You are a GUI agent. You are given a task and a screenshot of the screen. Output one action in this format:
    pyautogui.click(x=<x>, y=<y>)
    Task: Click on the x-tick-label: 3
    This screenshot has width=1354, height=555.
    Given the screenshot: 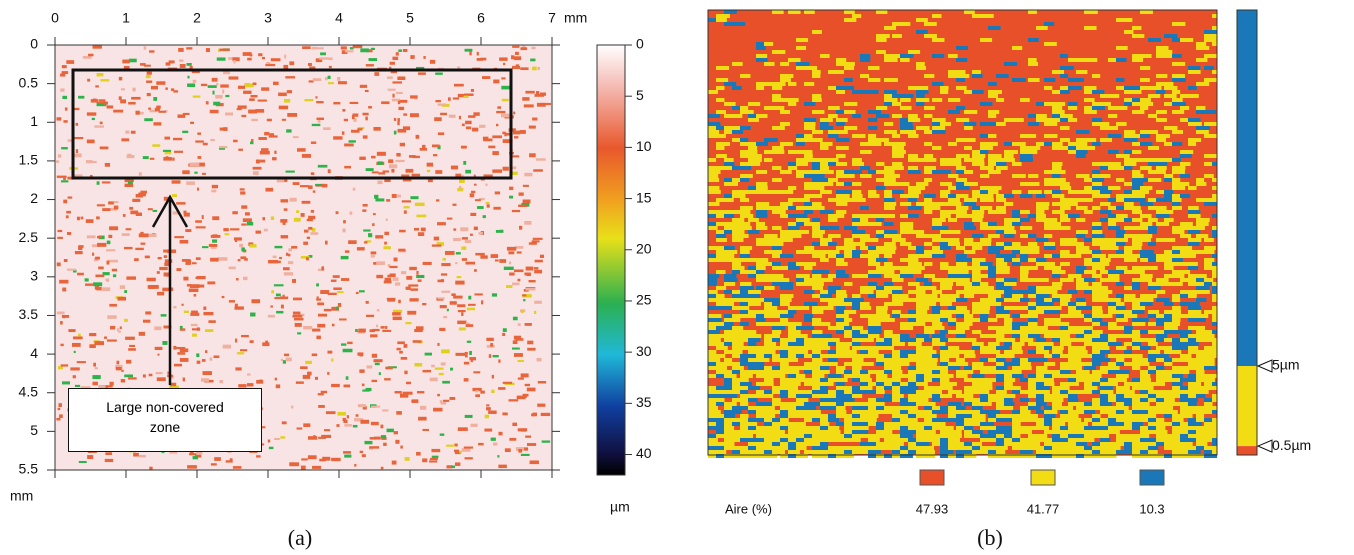 What is the action you would take?
    pyautogui.click(x=268, y=18)
    